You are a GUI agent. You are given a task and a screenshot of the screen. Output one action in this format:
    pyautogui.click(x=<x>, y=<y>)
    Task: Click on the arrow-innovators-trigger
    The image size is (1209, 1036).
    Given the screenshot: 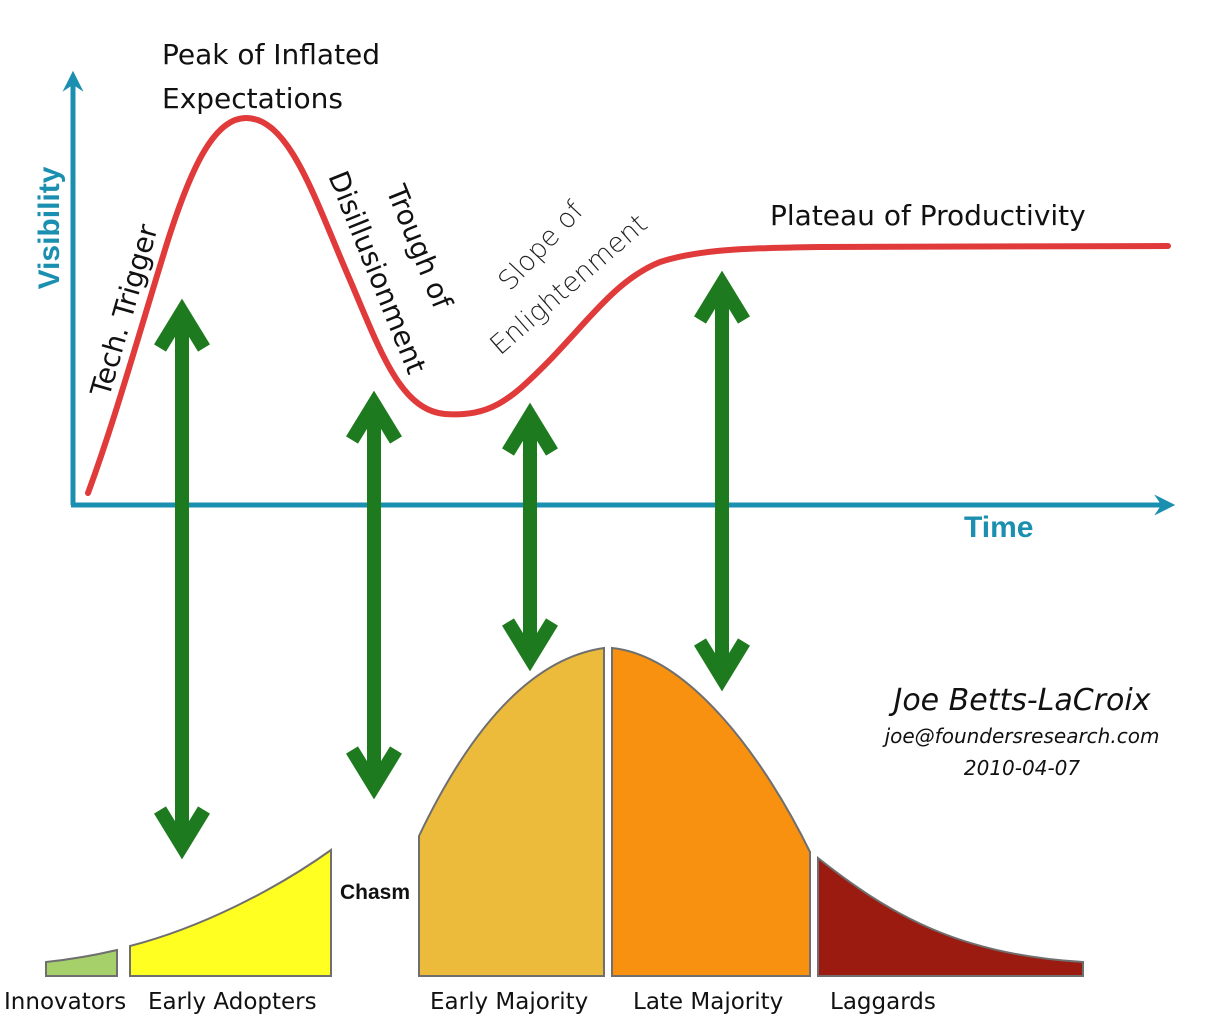 What is the action you would take?
    pyautogui.click(x=182, y=579)
    